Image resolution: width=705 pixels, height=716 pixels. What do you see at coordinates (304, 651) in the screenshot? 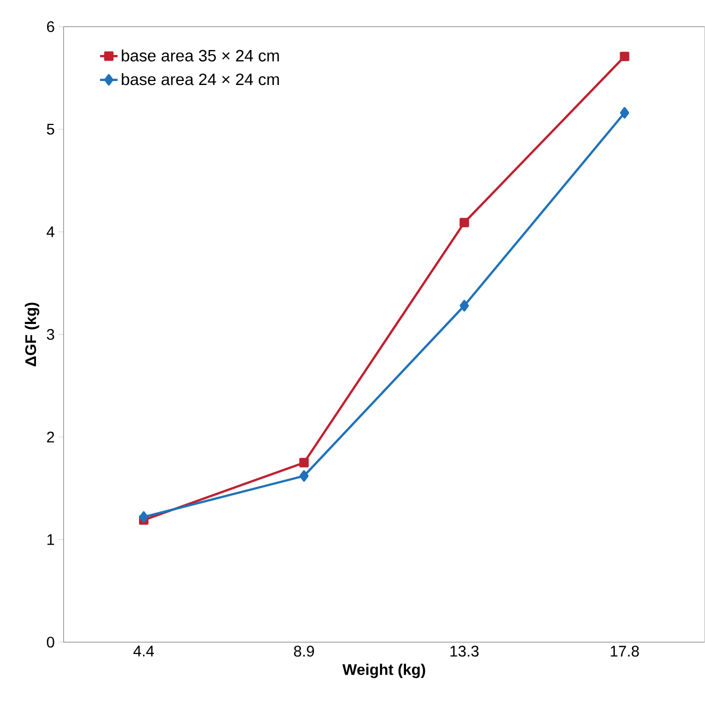
I see `x-tick-label: 8.9` at bounding box center [304, 651].